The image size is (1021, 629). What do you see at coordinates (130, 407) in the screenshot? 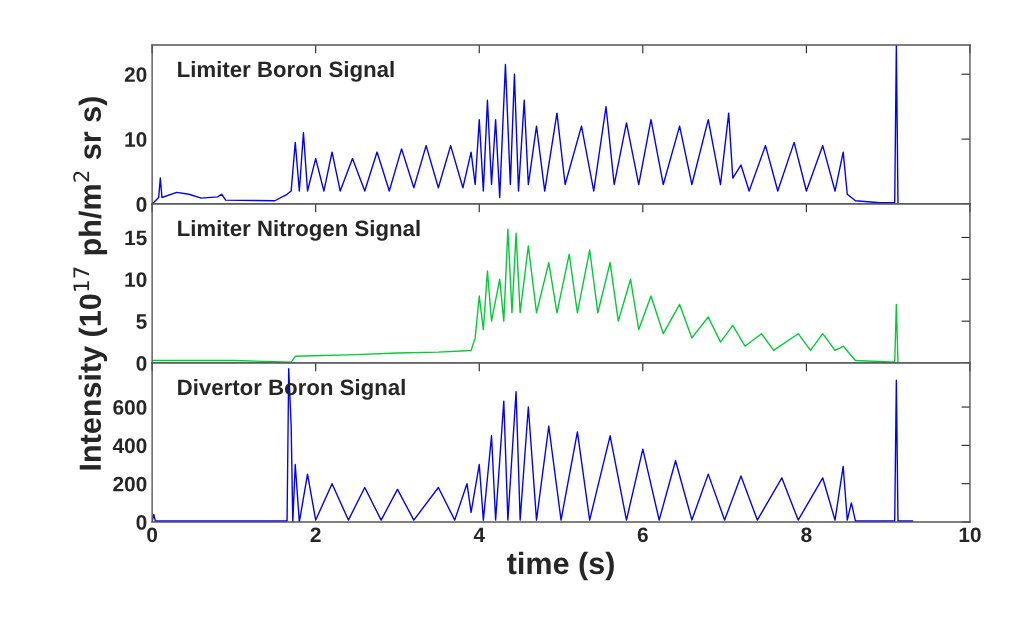
I see `y-tick-label: 600` at bounding box center [130, 407].